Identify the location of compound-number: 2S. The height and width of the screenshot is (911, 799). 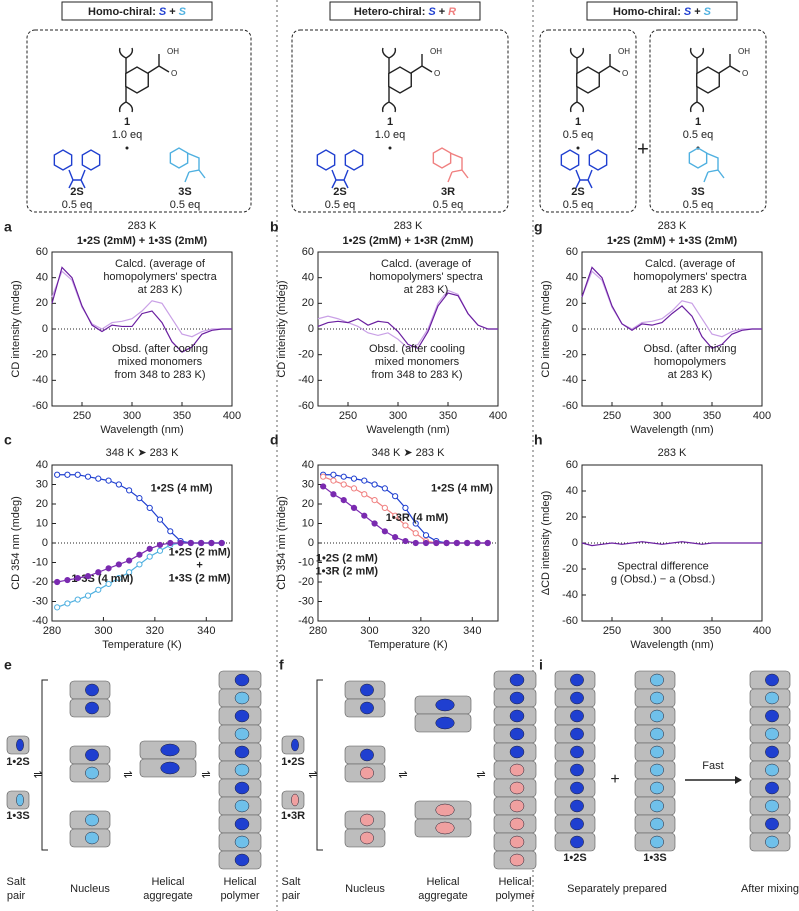
(577, 192).